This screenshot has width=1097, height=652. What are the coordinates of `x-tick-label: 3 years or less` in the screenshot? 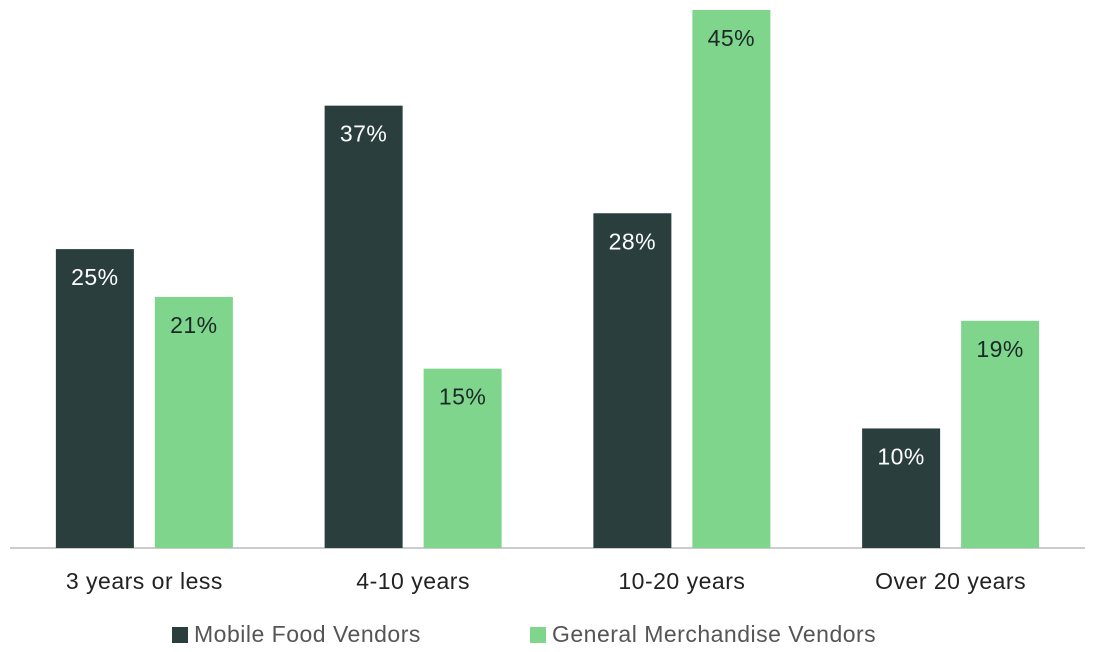 It's located at (144, 581).